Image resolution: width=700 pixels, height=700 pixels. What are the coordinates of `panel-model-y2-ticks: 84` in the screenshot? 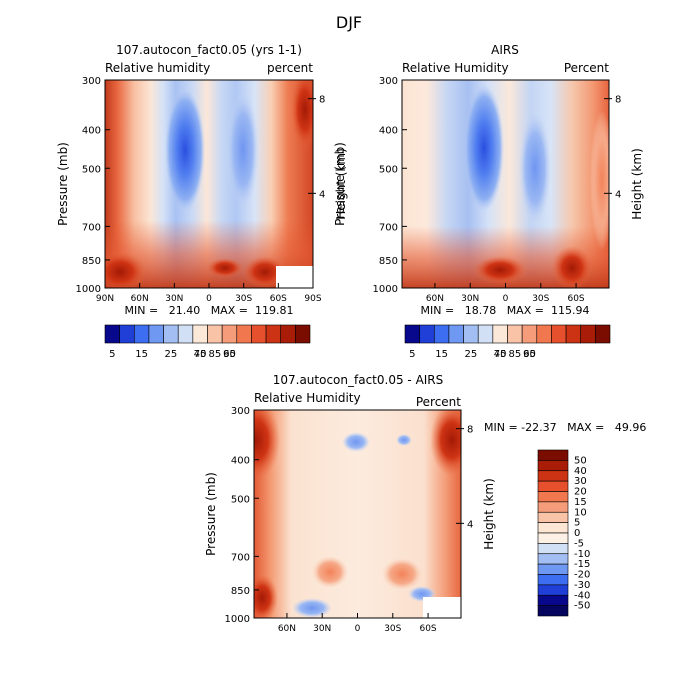 It's located at (316, 147).